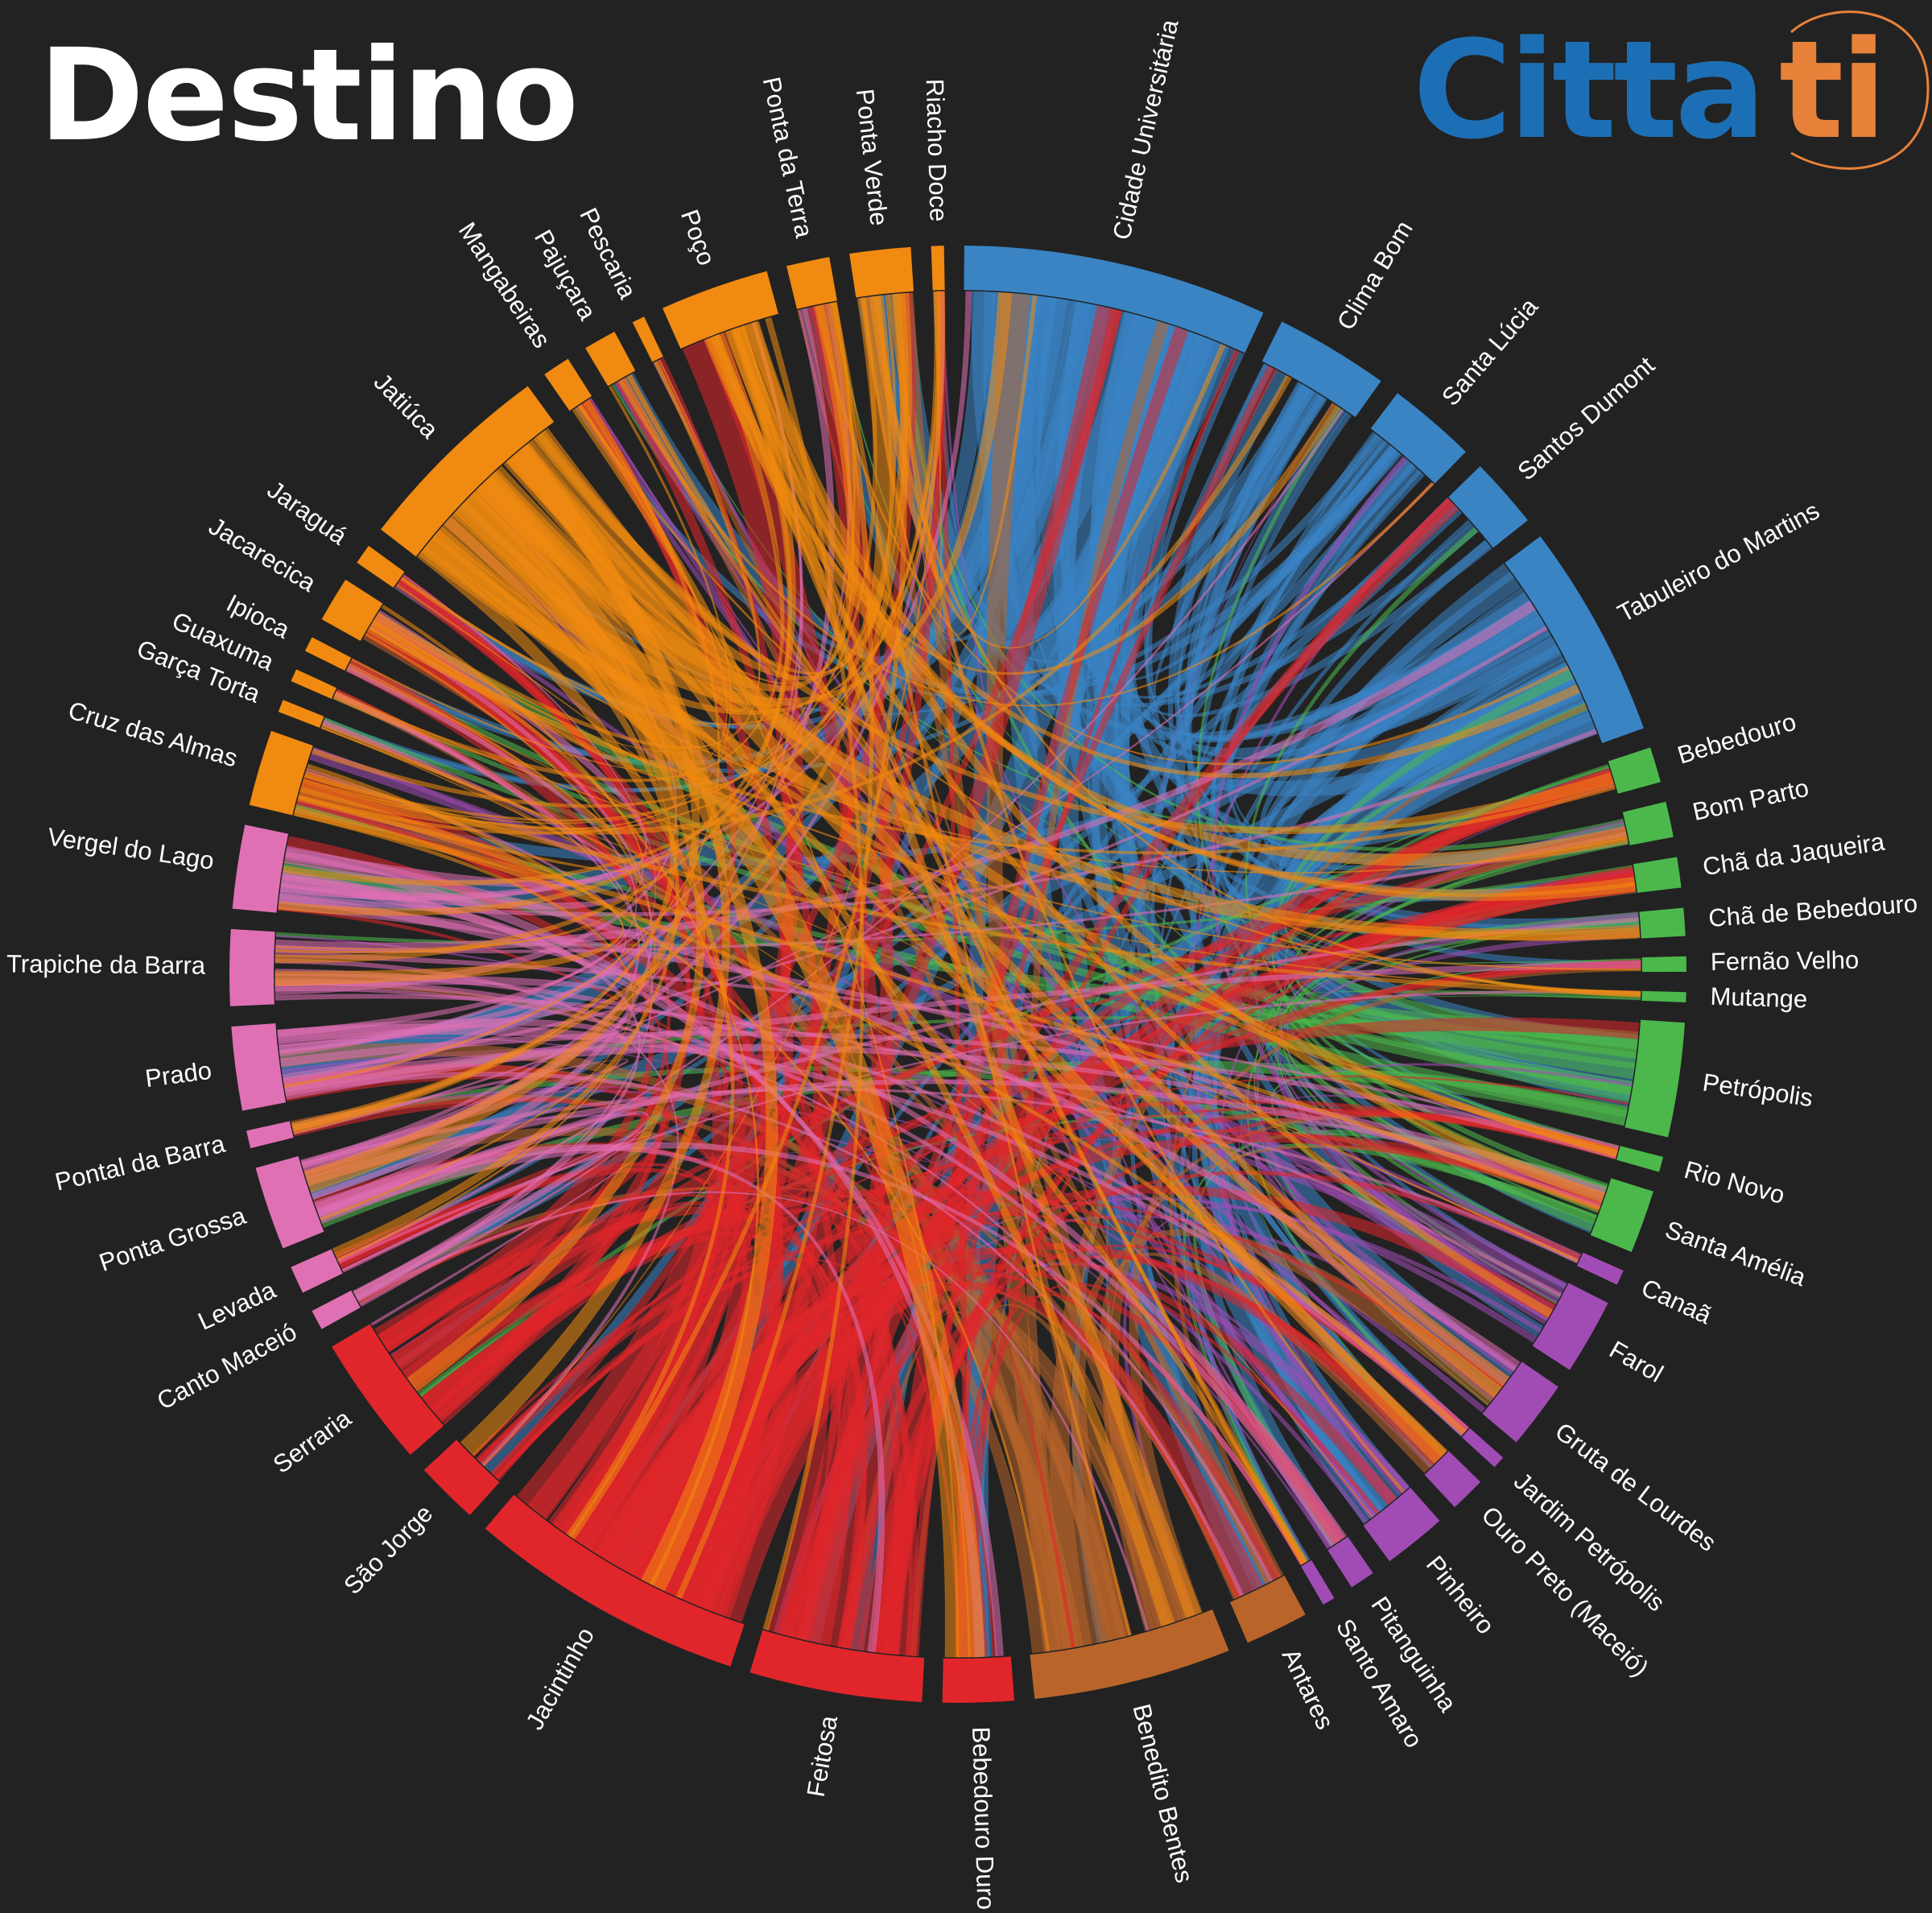 This screenshot has width=1932, height=1913. Describe the element at coordinates (289, 1202) in the screenshot. I see `arc-ponta-grossa` at that location.